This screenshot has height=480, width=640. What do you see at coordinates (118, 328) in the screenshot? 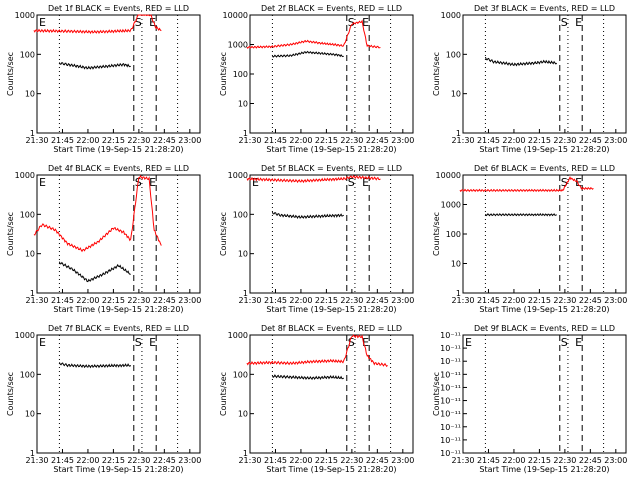
I see `panel-title: Det 7f BLACK = Events, RED = LLD` at bounding box center [118, 328].